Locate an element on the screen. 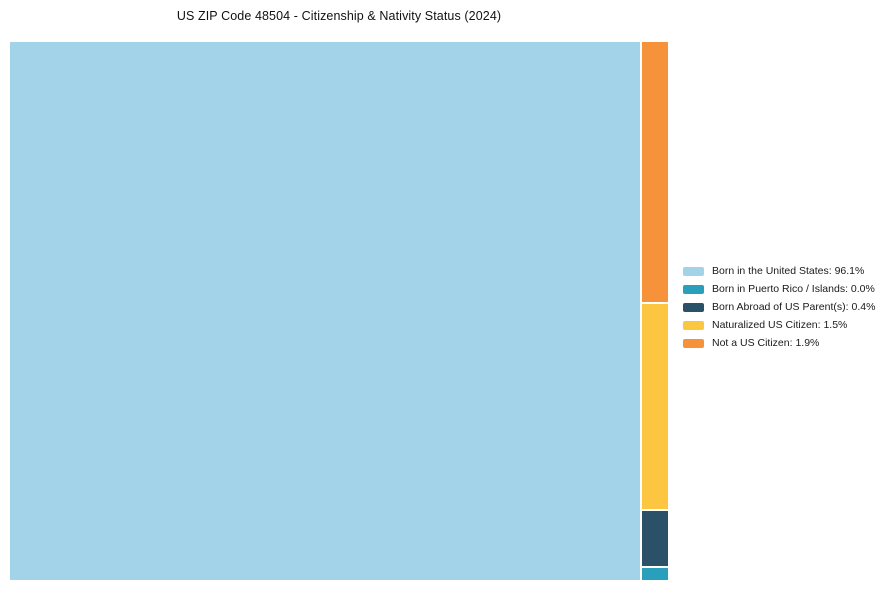  legend-item: Born in Puerto Rico / Islands: 0.0% is located at coordinates (779, 289).